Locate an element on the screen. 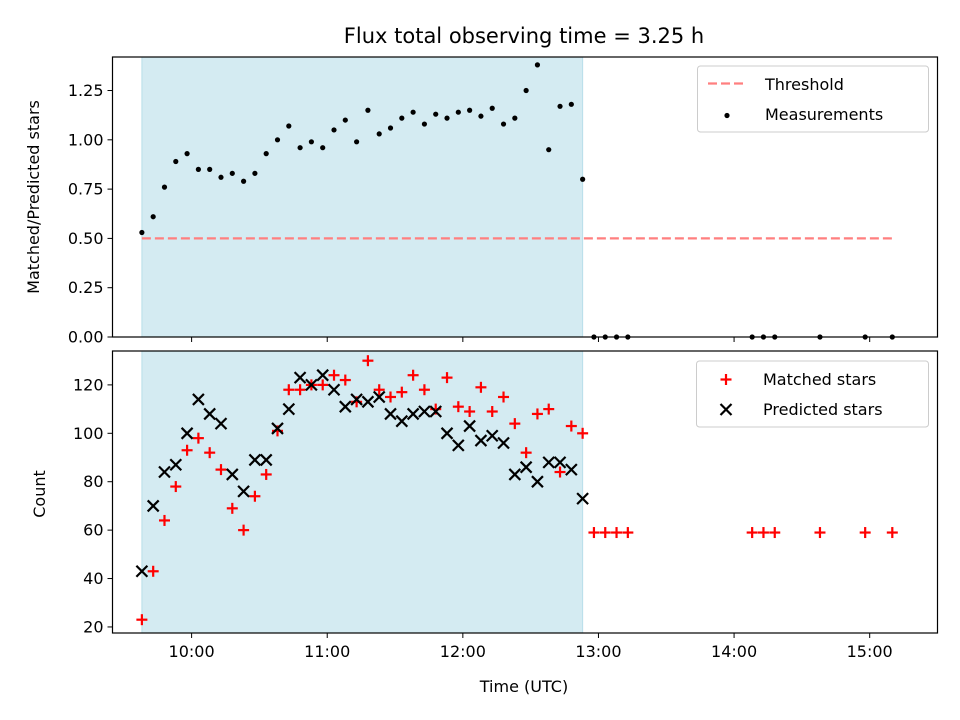  chart-title: Flux total observing time = 3.25 h is located at coordinates (524, 36).